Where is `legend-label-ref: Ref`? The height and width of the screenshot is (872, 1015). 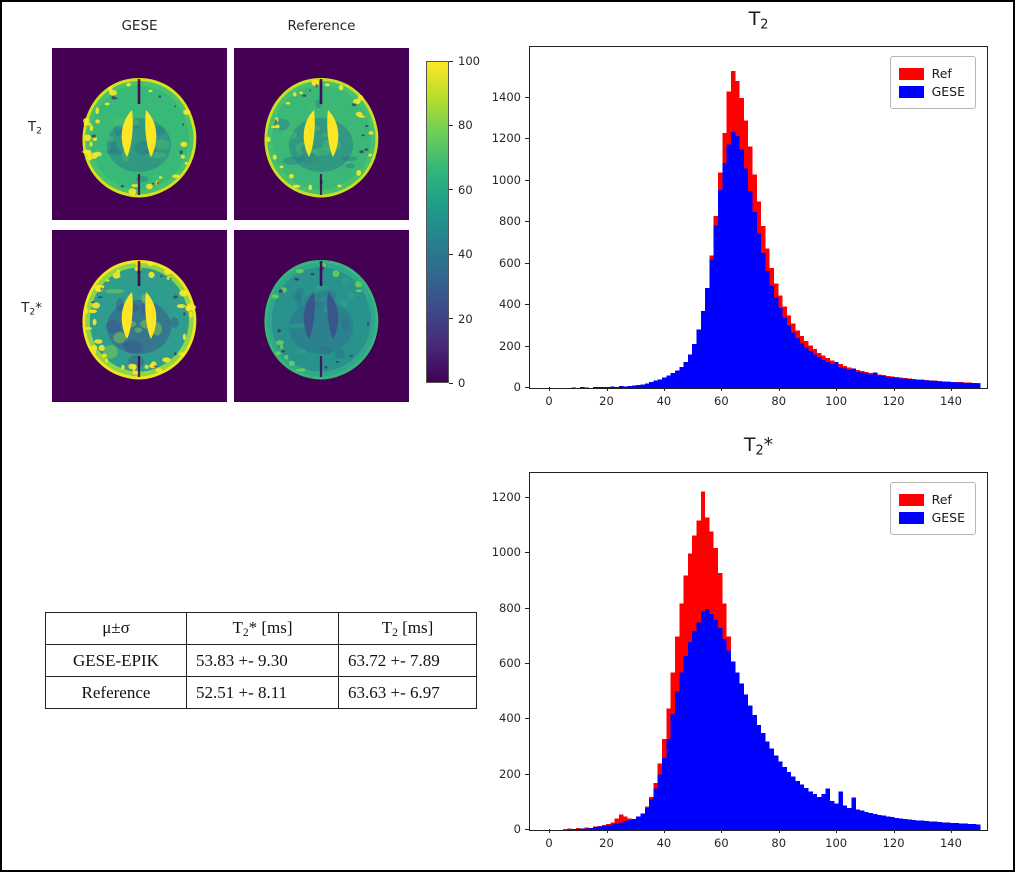
legend-label-ref: Ref is located at coordinates (941, 73).